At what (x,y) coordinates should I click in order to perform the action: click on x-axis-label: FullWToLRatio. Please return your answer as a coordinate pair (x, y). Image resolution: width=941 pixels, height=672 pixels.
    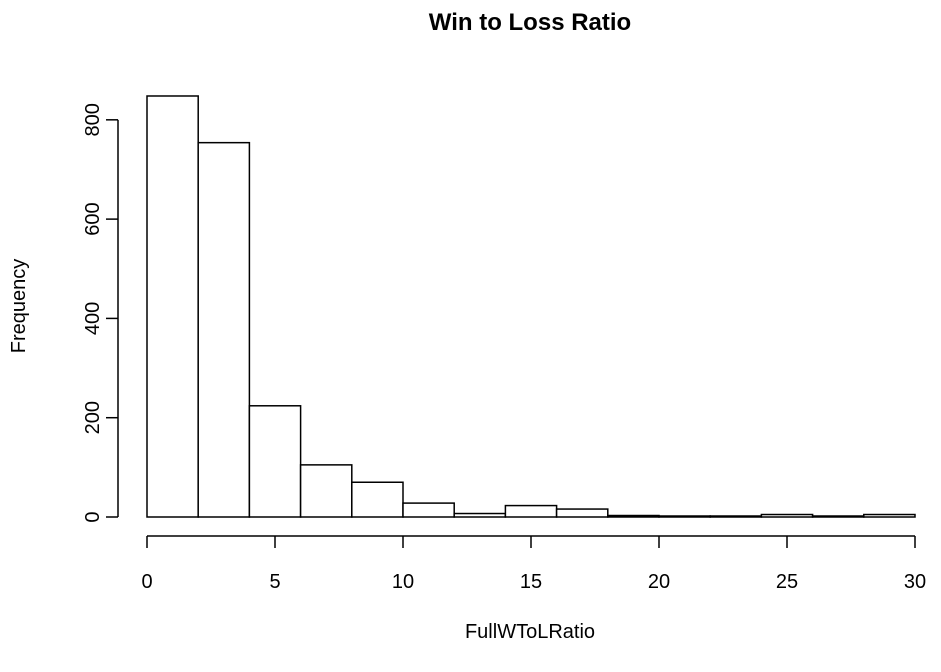
    Looking at the image, I should click on (530, 632).